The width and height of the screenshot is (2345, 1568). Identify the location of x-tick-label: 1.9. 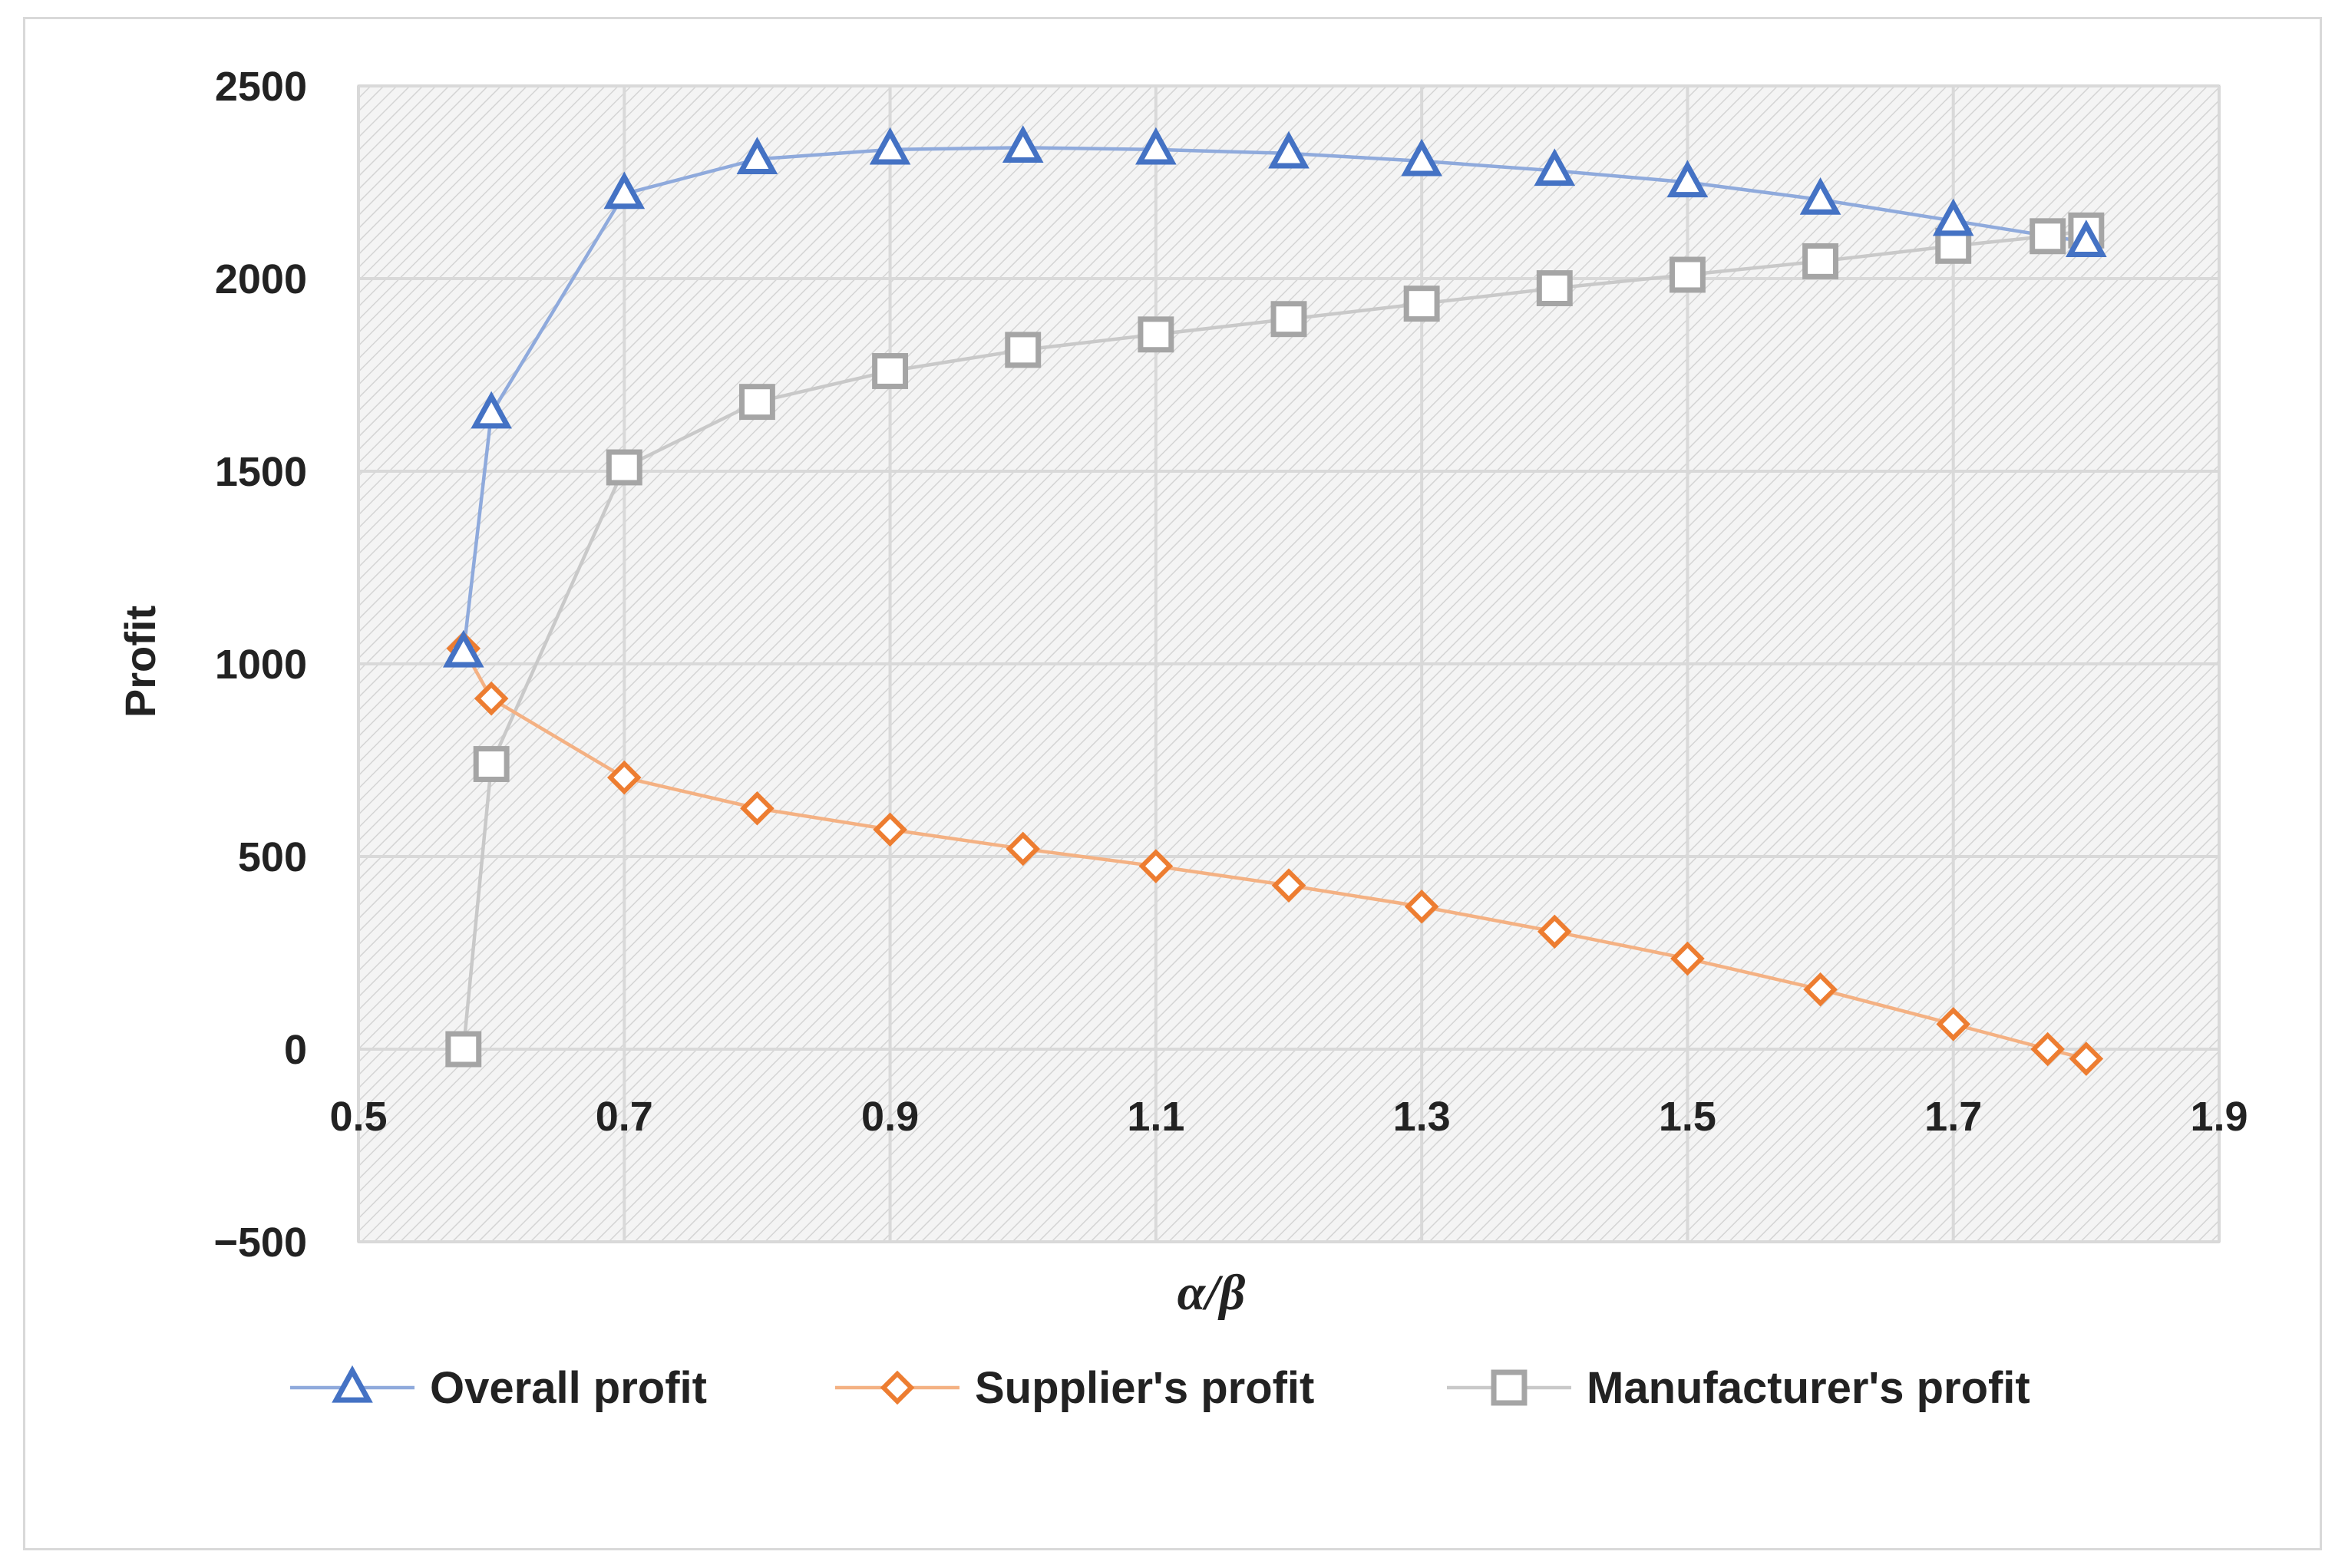
(2219, 1117).